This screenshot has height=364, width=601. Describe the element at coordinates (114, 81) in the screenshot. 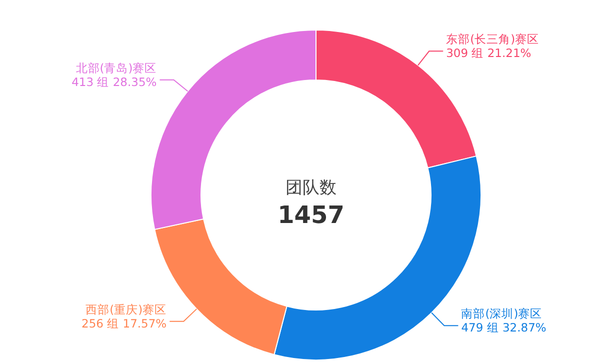

I see `data-label: 413 组 28.35%` at that location.